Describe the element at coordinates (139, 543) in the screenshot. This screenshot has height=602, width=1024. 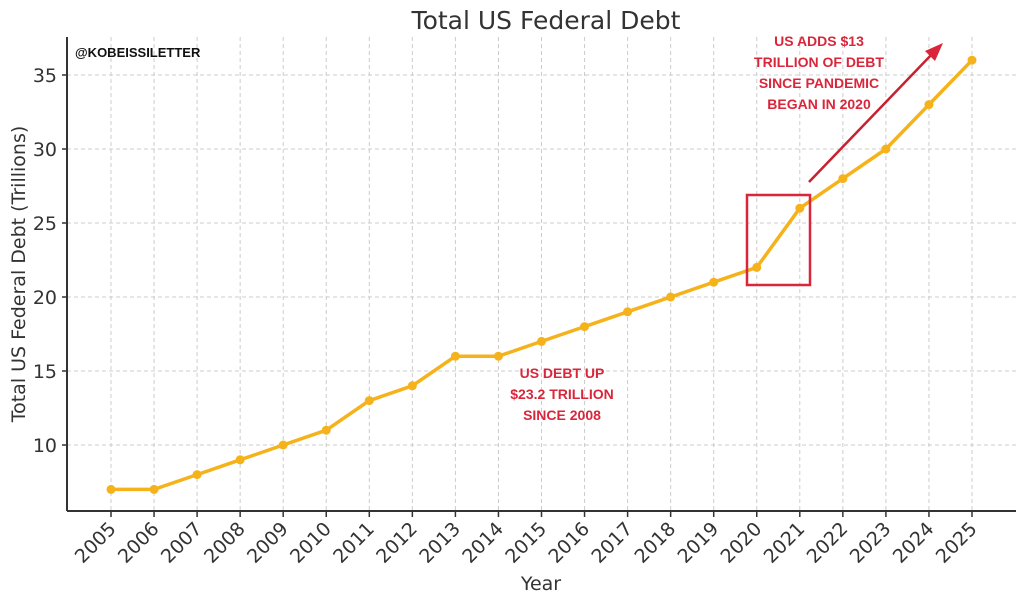
I see `x-tick-label: 2006` at that location.